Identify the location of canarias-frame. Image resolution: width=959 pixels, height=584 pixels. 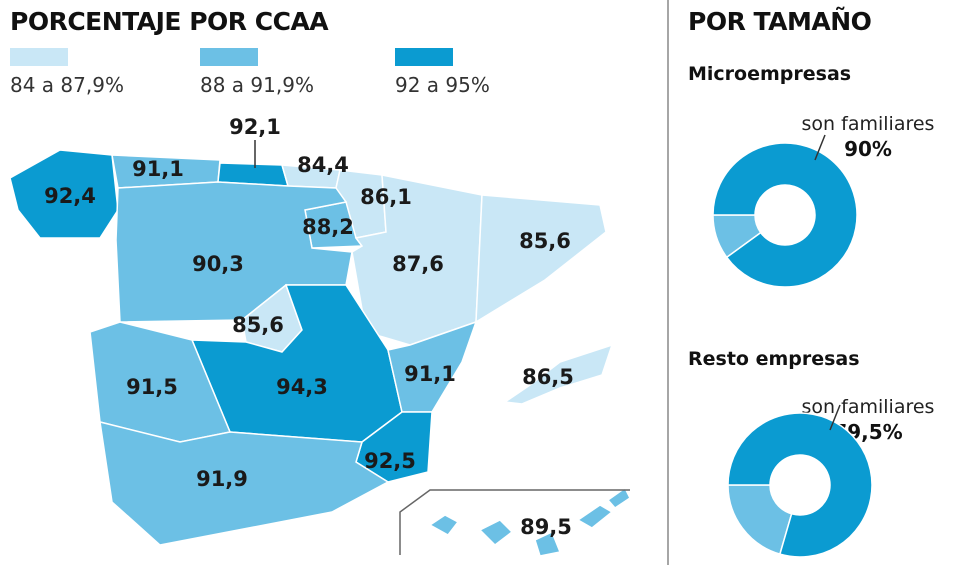
(514, 522).